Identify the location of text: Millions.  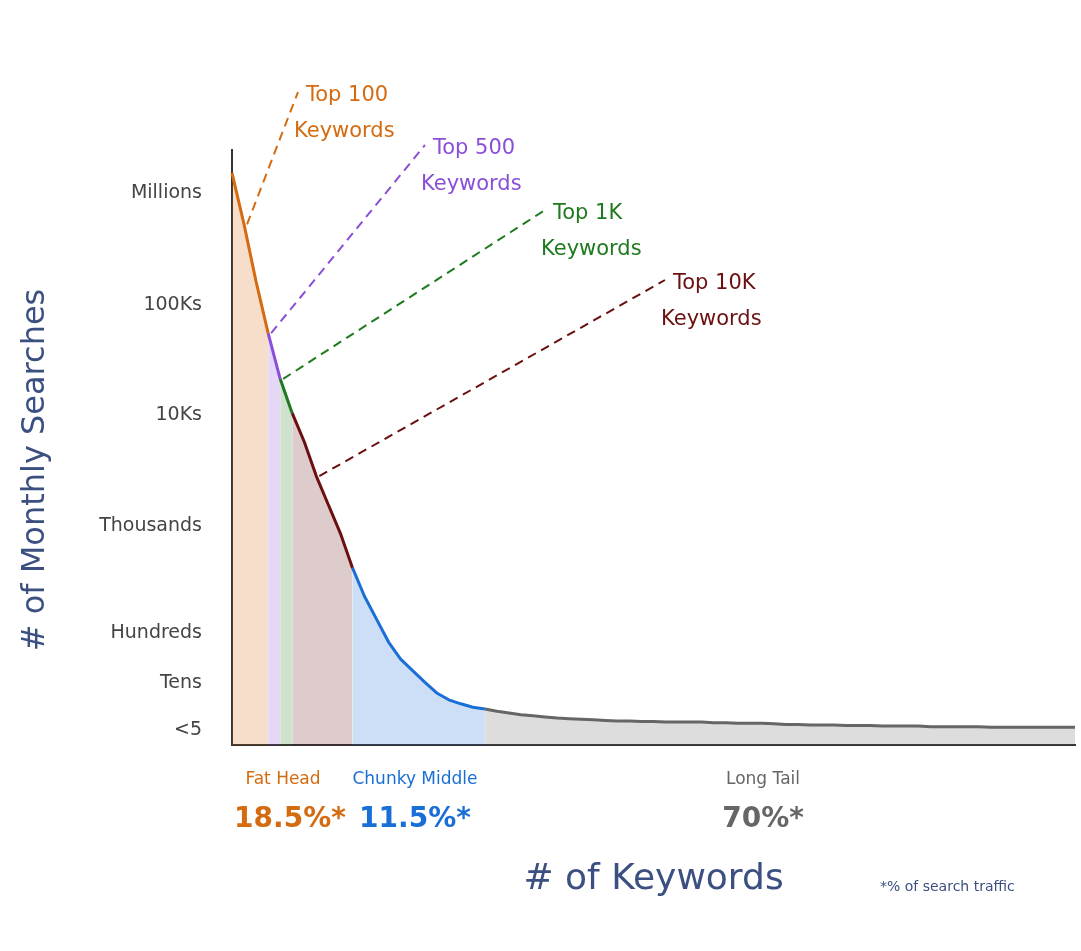
(166, 190).